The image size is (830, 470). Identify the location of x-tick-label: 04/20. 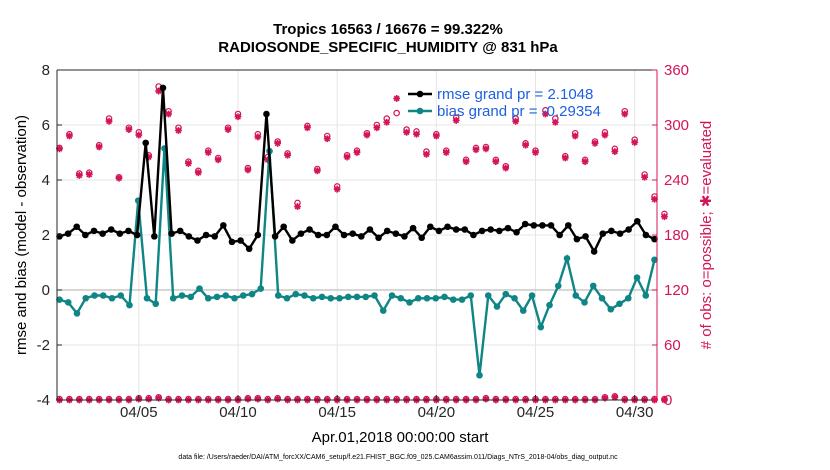
(437, 412).